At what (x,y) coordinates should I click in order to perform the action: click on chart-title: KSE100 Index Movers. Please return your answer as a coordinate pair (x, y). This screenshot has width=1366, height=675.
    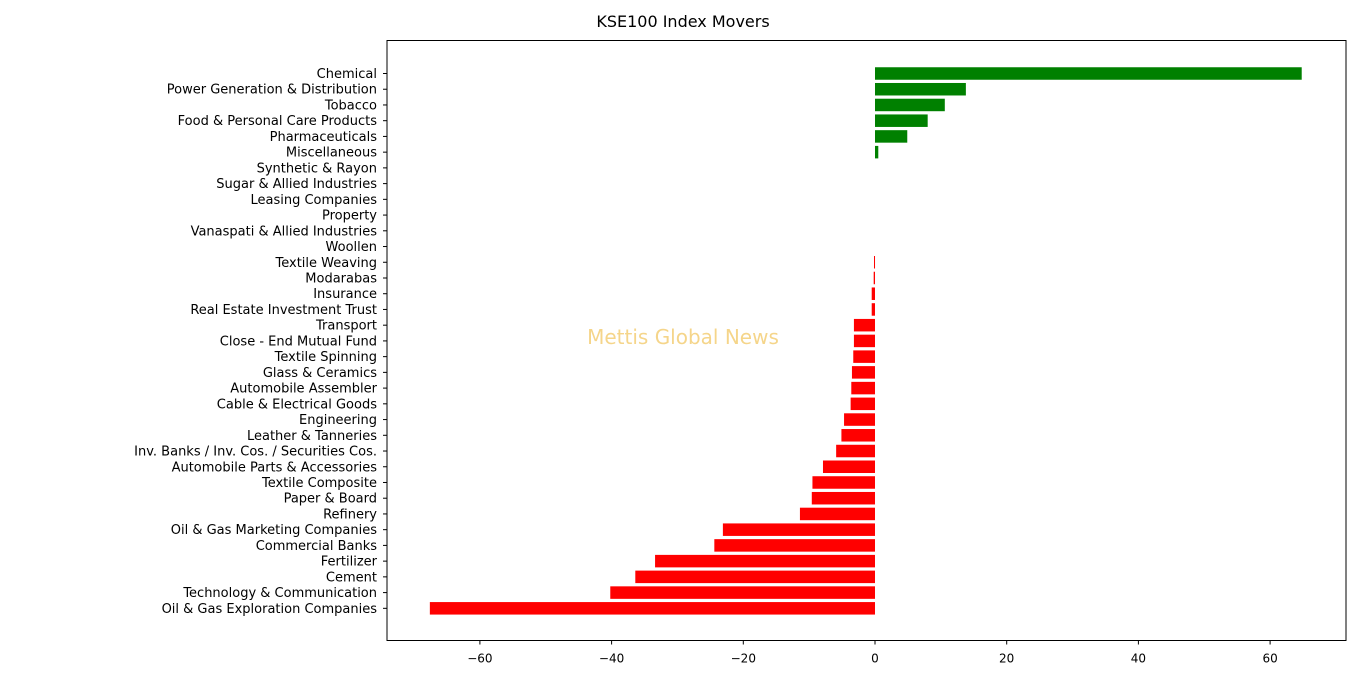
    Looking at the image, I should click on (682, 21).